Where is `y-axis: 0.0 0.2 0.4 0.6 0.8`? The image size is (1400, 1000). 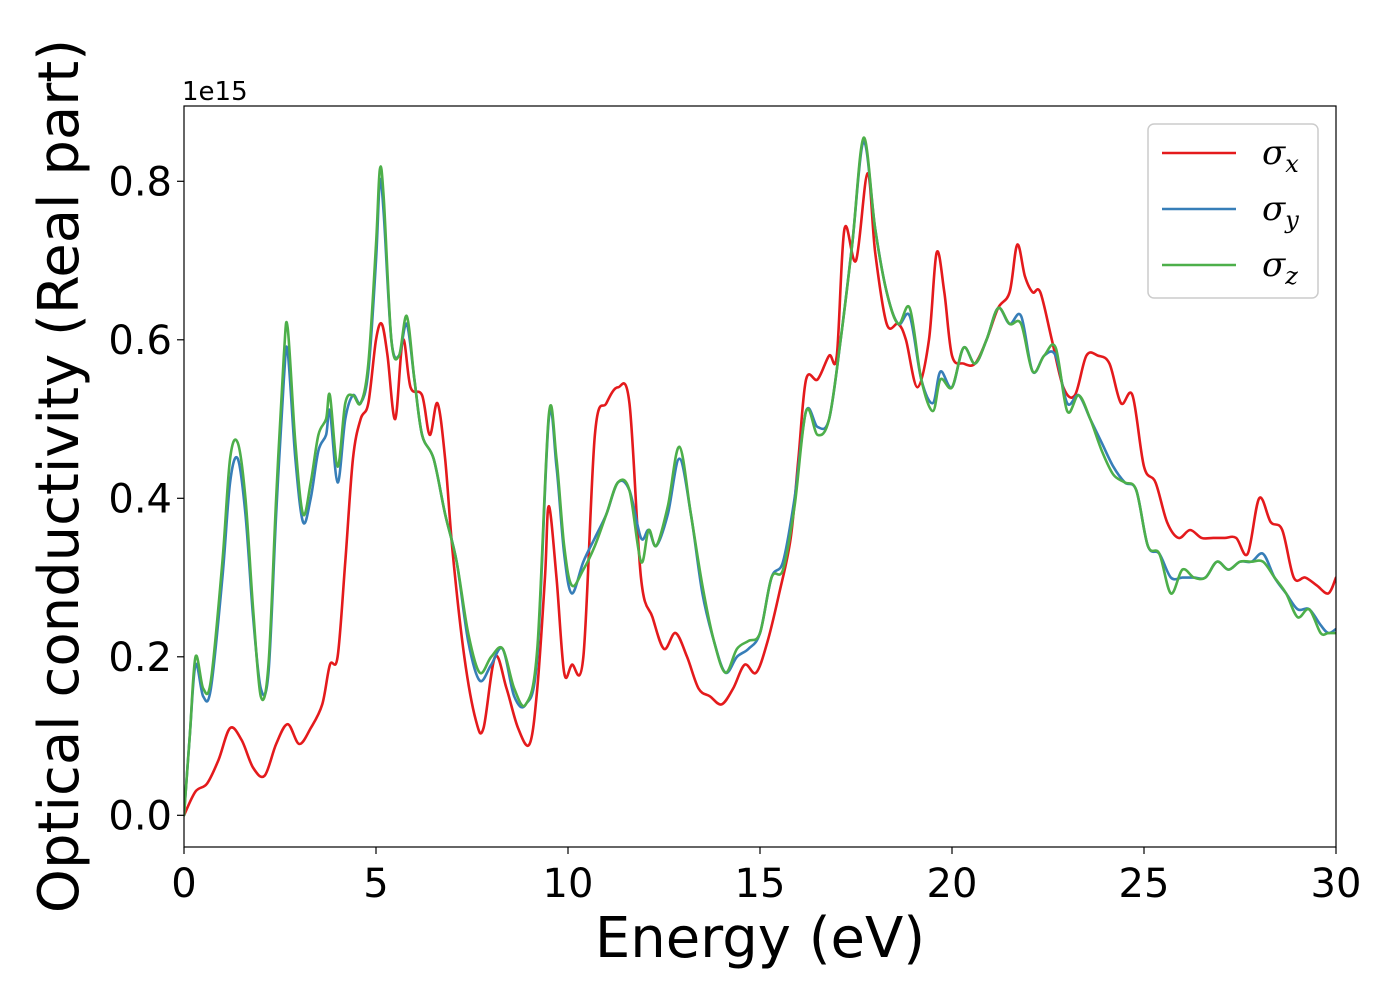 y-axis: 0.0 0.2 0.4 0.6 0.8 is located at coordinates (146, 499).